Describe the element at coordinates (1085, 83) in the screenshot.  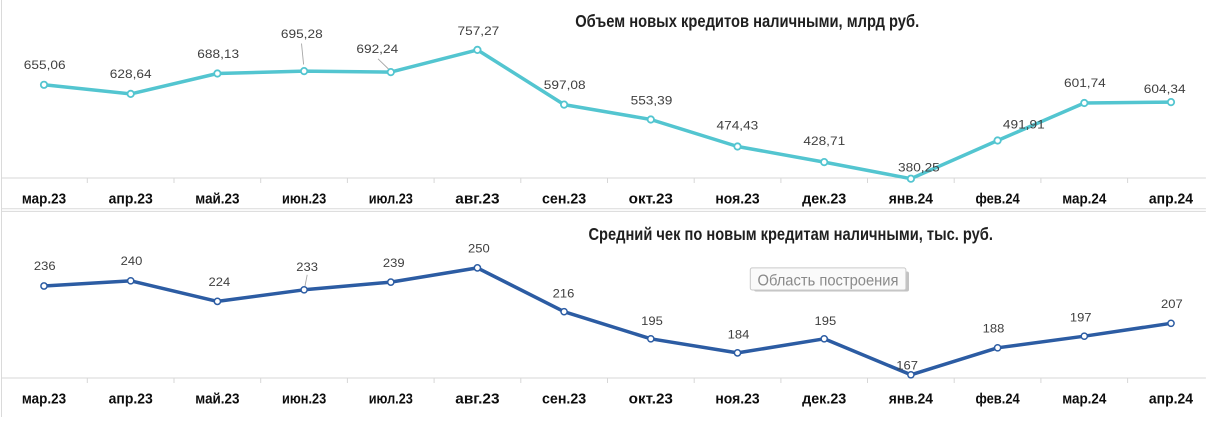
I see `svg-text: 601,74` at that location.